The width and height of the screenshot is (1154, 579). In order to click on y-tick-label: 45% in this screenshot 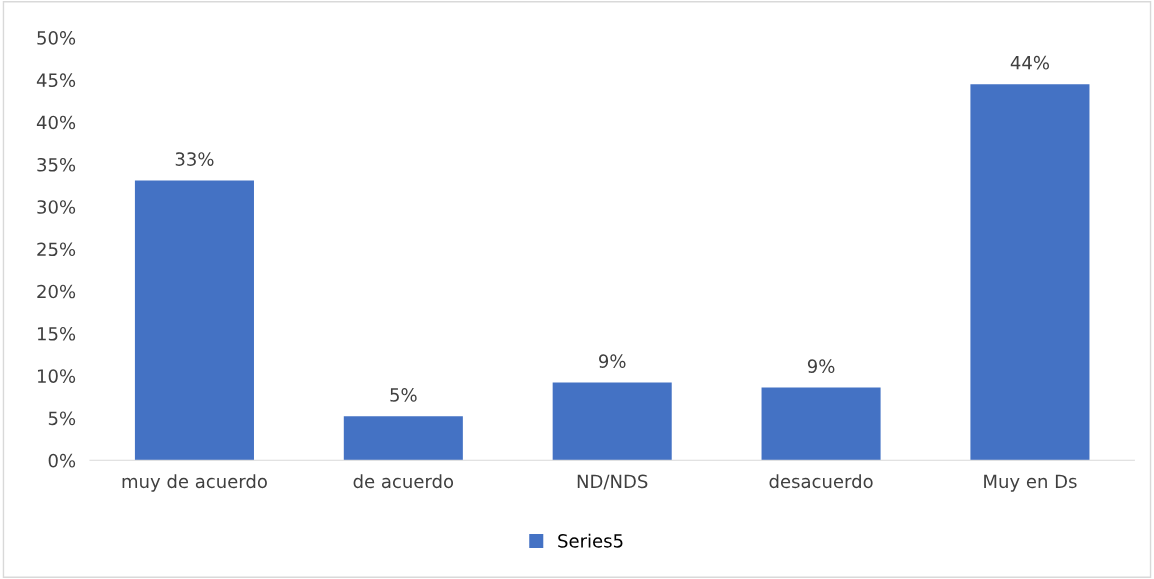, I will do `click(56, 80)`.